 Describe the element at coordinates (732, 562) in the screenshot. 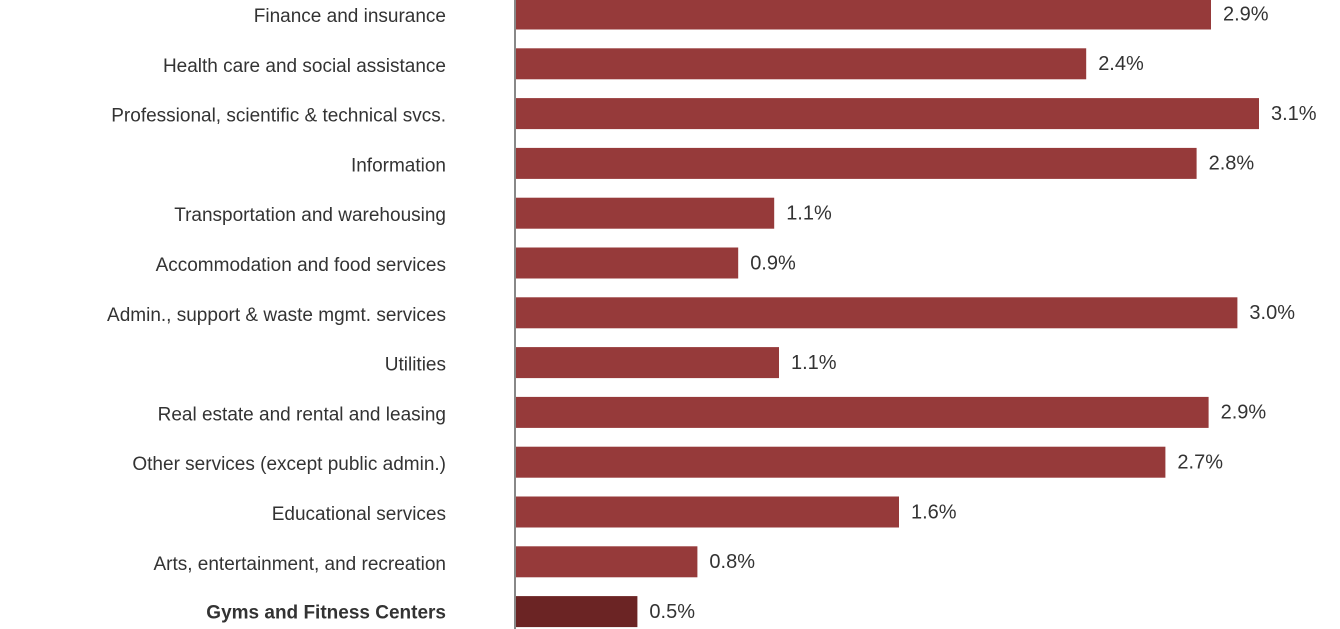

I see `value-label: 0.8%` at that location.